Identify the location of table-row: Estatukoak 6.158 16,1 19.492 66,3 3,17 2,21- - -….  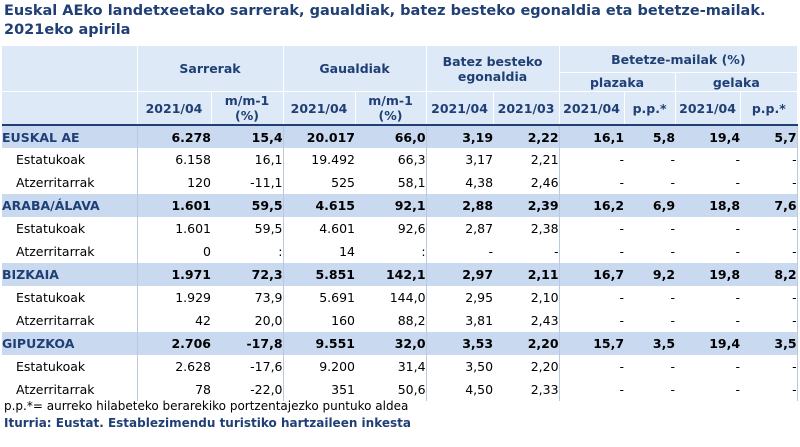
(400, 159).